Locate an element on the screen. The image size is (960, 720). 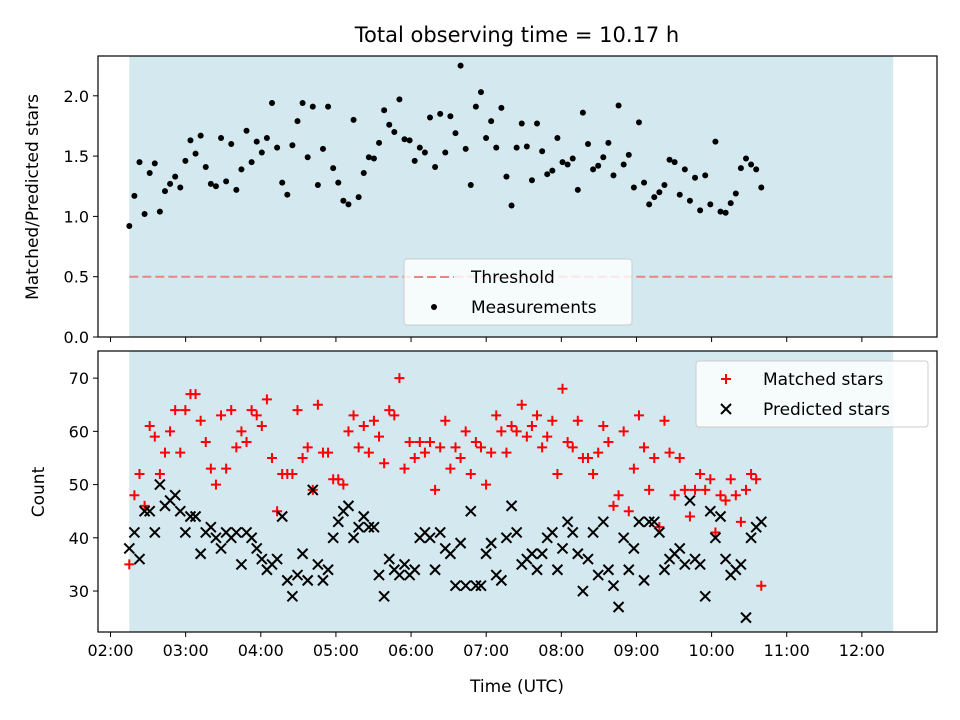
x-axis-label: Time (UTC) is located at coordinates (516, 687).